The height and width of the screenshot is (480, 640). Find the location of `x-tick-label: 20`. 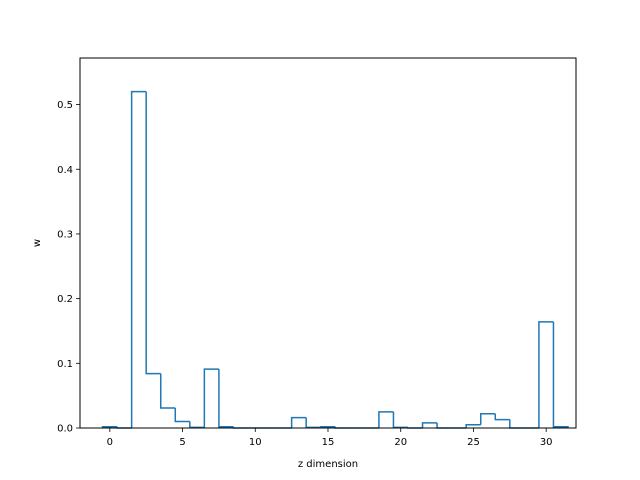

x-tick-label: 20 is located at coordinates (400, 442).